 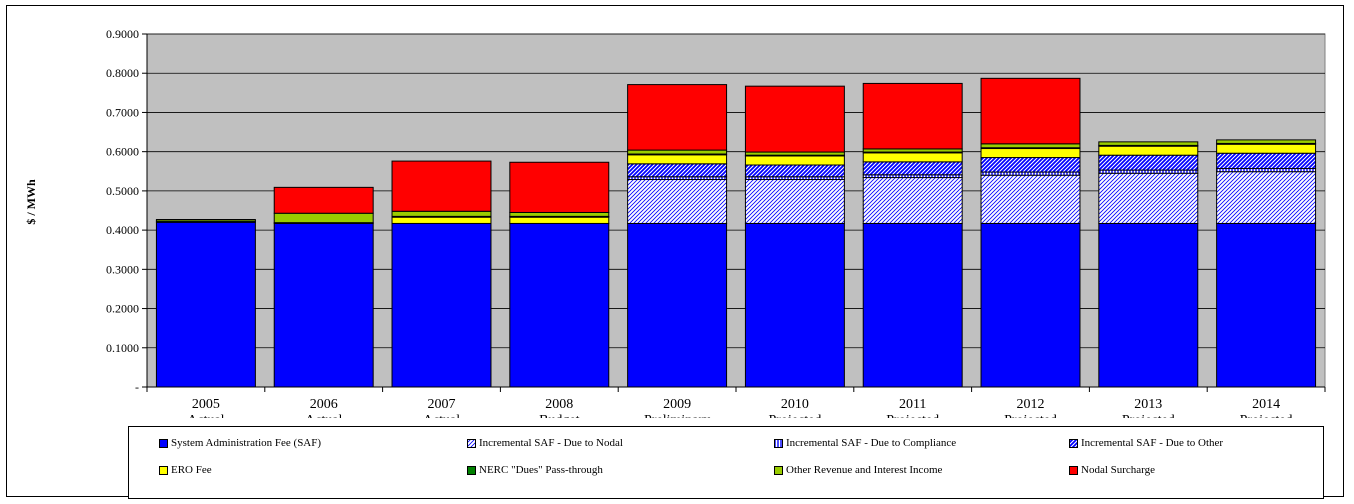 What do you see at coordinates (1031, 404) in the screenshot?
I see `x-tick-label: 2012` at bounding box center [1031, 404].